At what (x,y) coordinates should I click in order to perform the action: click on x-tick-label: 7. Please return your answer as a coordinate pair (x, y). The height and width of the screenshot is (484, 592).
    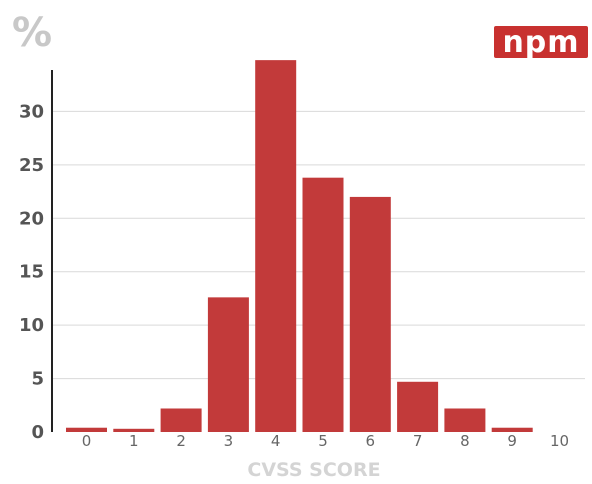
    Looking at the image, I should click on (418, 441).